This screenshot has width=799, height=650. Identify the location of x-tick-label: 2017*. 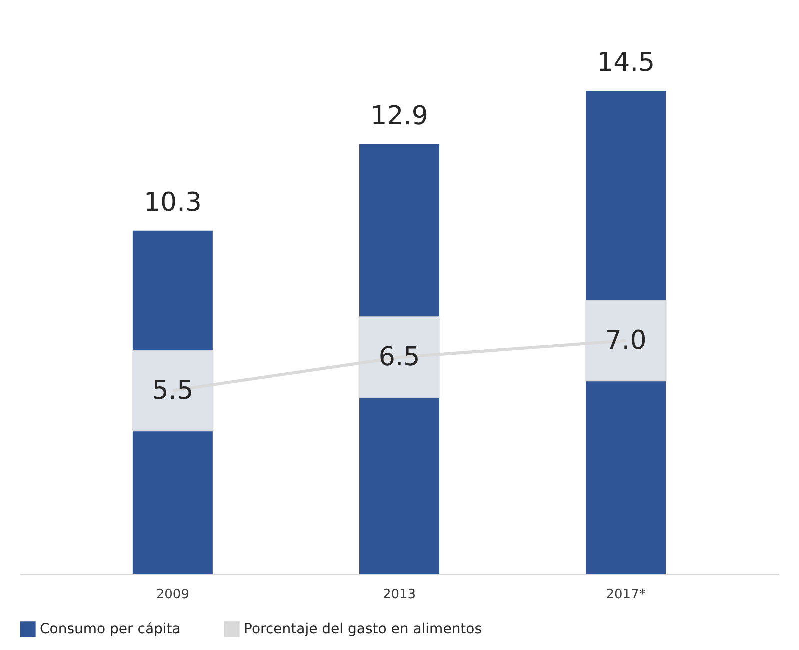
(626, 595).